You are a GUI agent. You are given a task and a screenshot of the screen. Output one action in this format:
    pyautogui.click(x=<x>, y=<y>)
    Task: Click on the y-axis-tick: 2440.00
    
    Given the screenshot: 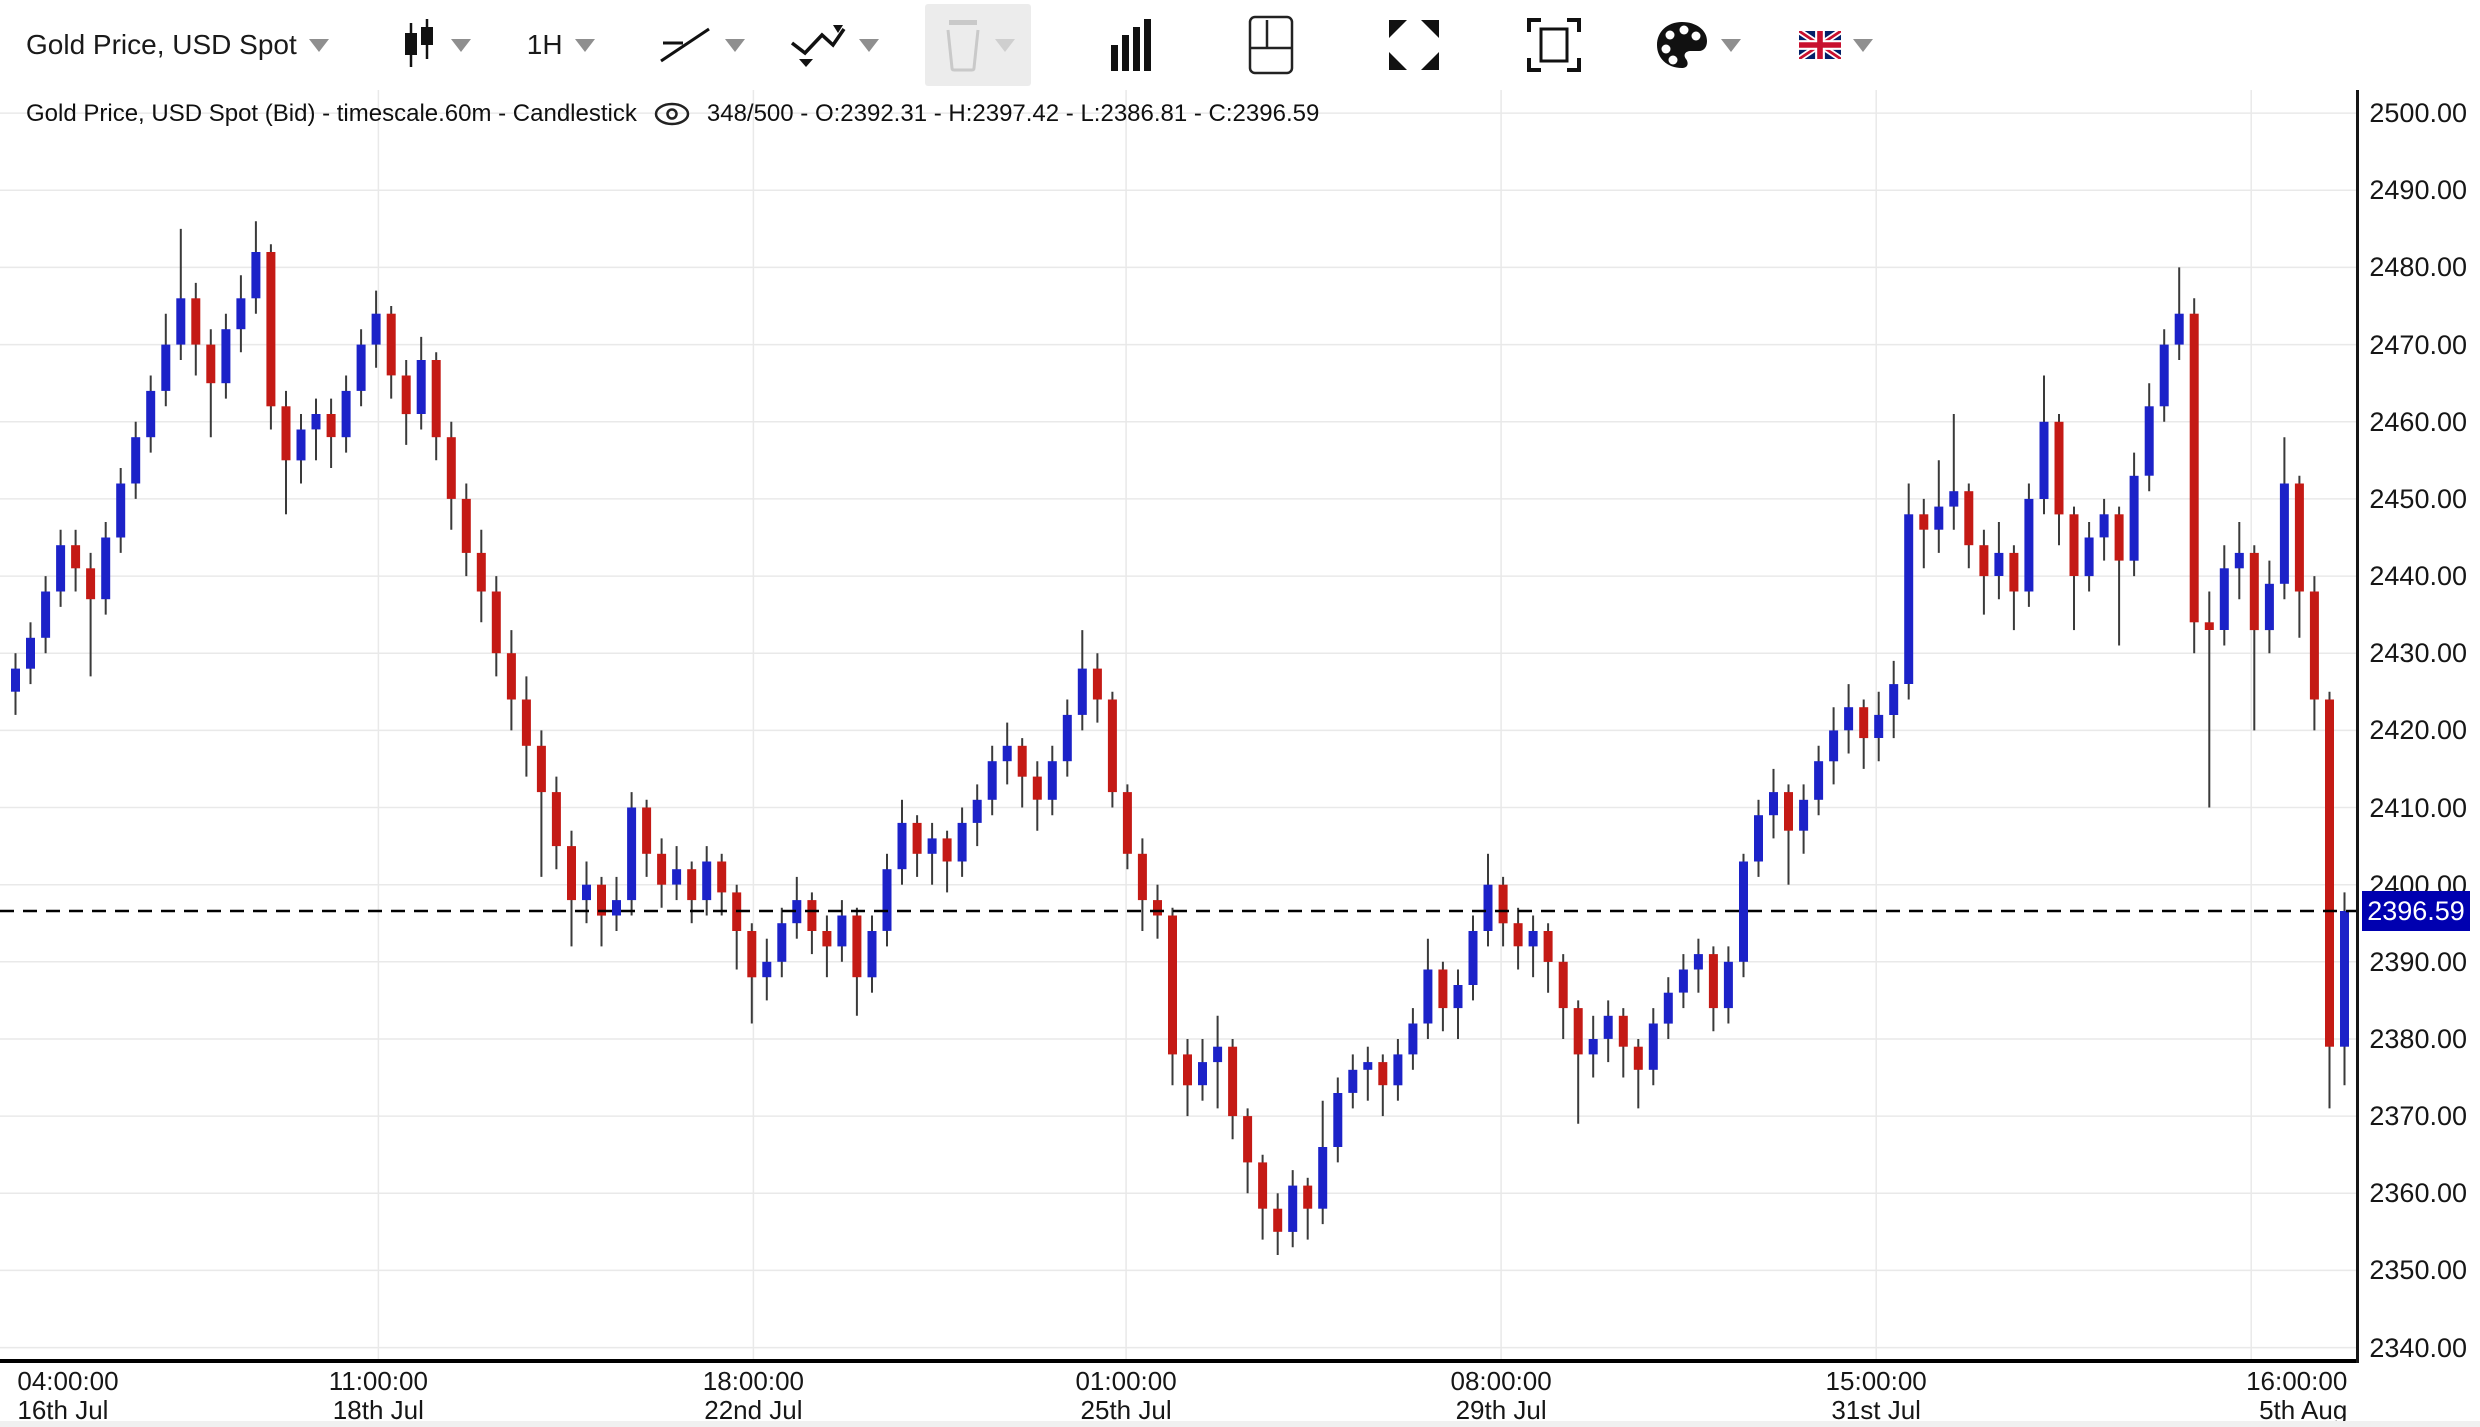 What is the action you would take?
    pyautogui.click(x=2418, y=576)
    